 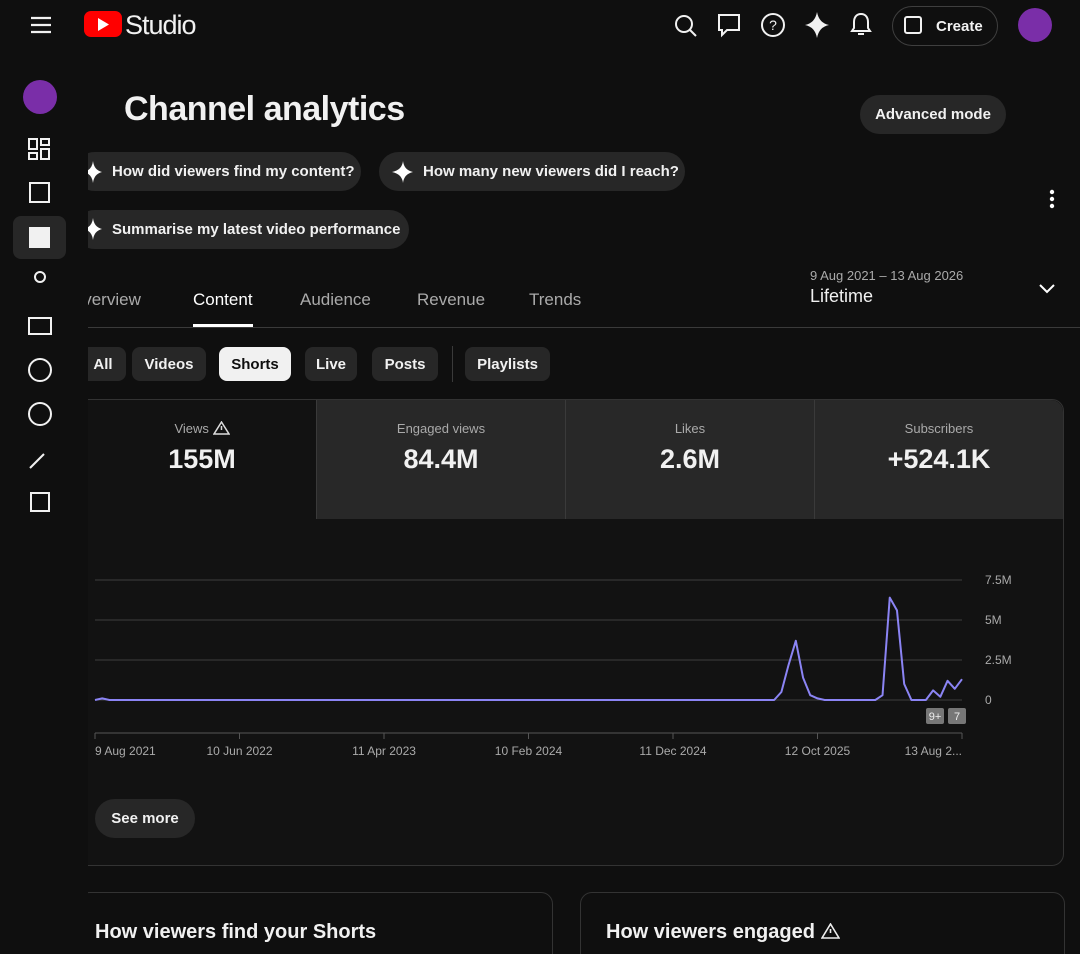 I want to click on tab: Revenue, so click(x=451, y=299).